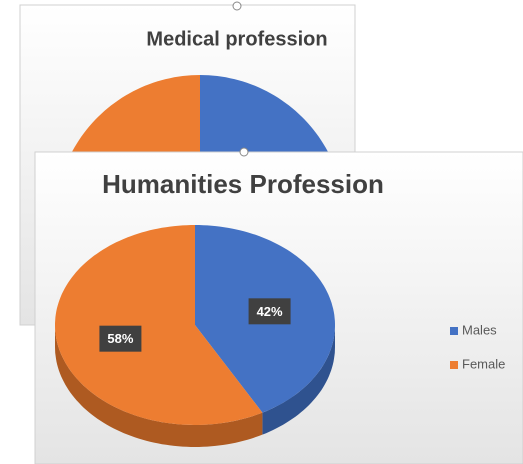 This screenshot has height=464, width=523. Describe the element at coordinates (243, 184) in the screenshot. I see `chart-title: Humanities Profession` at that location.